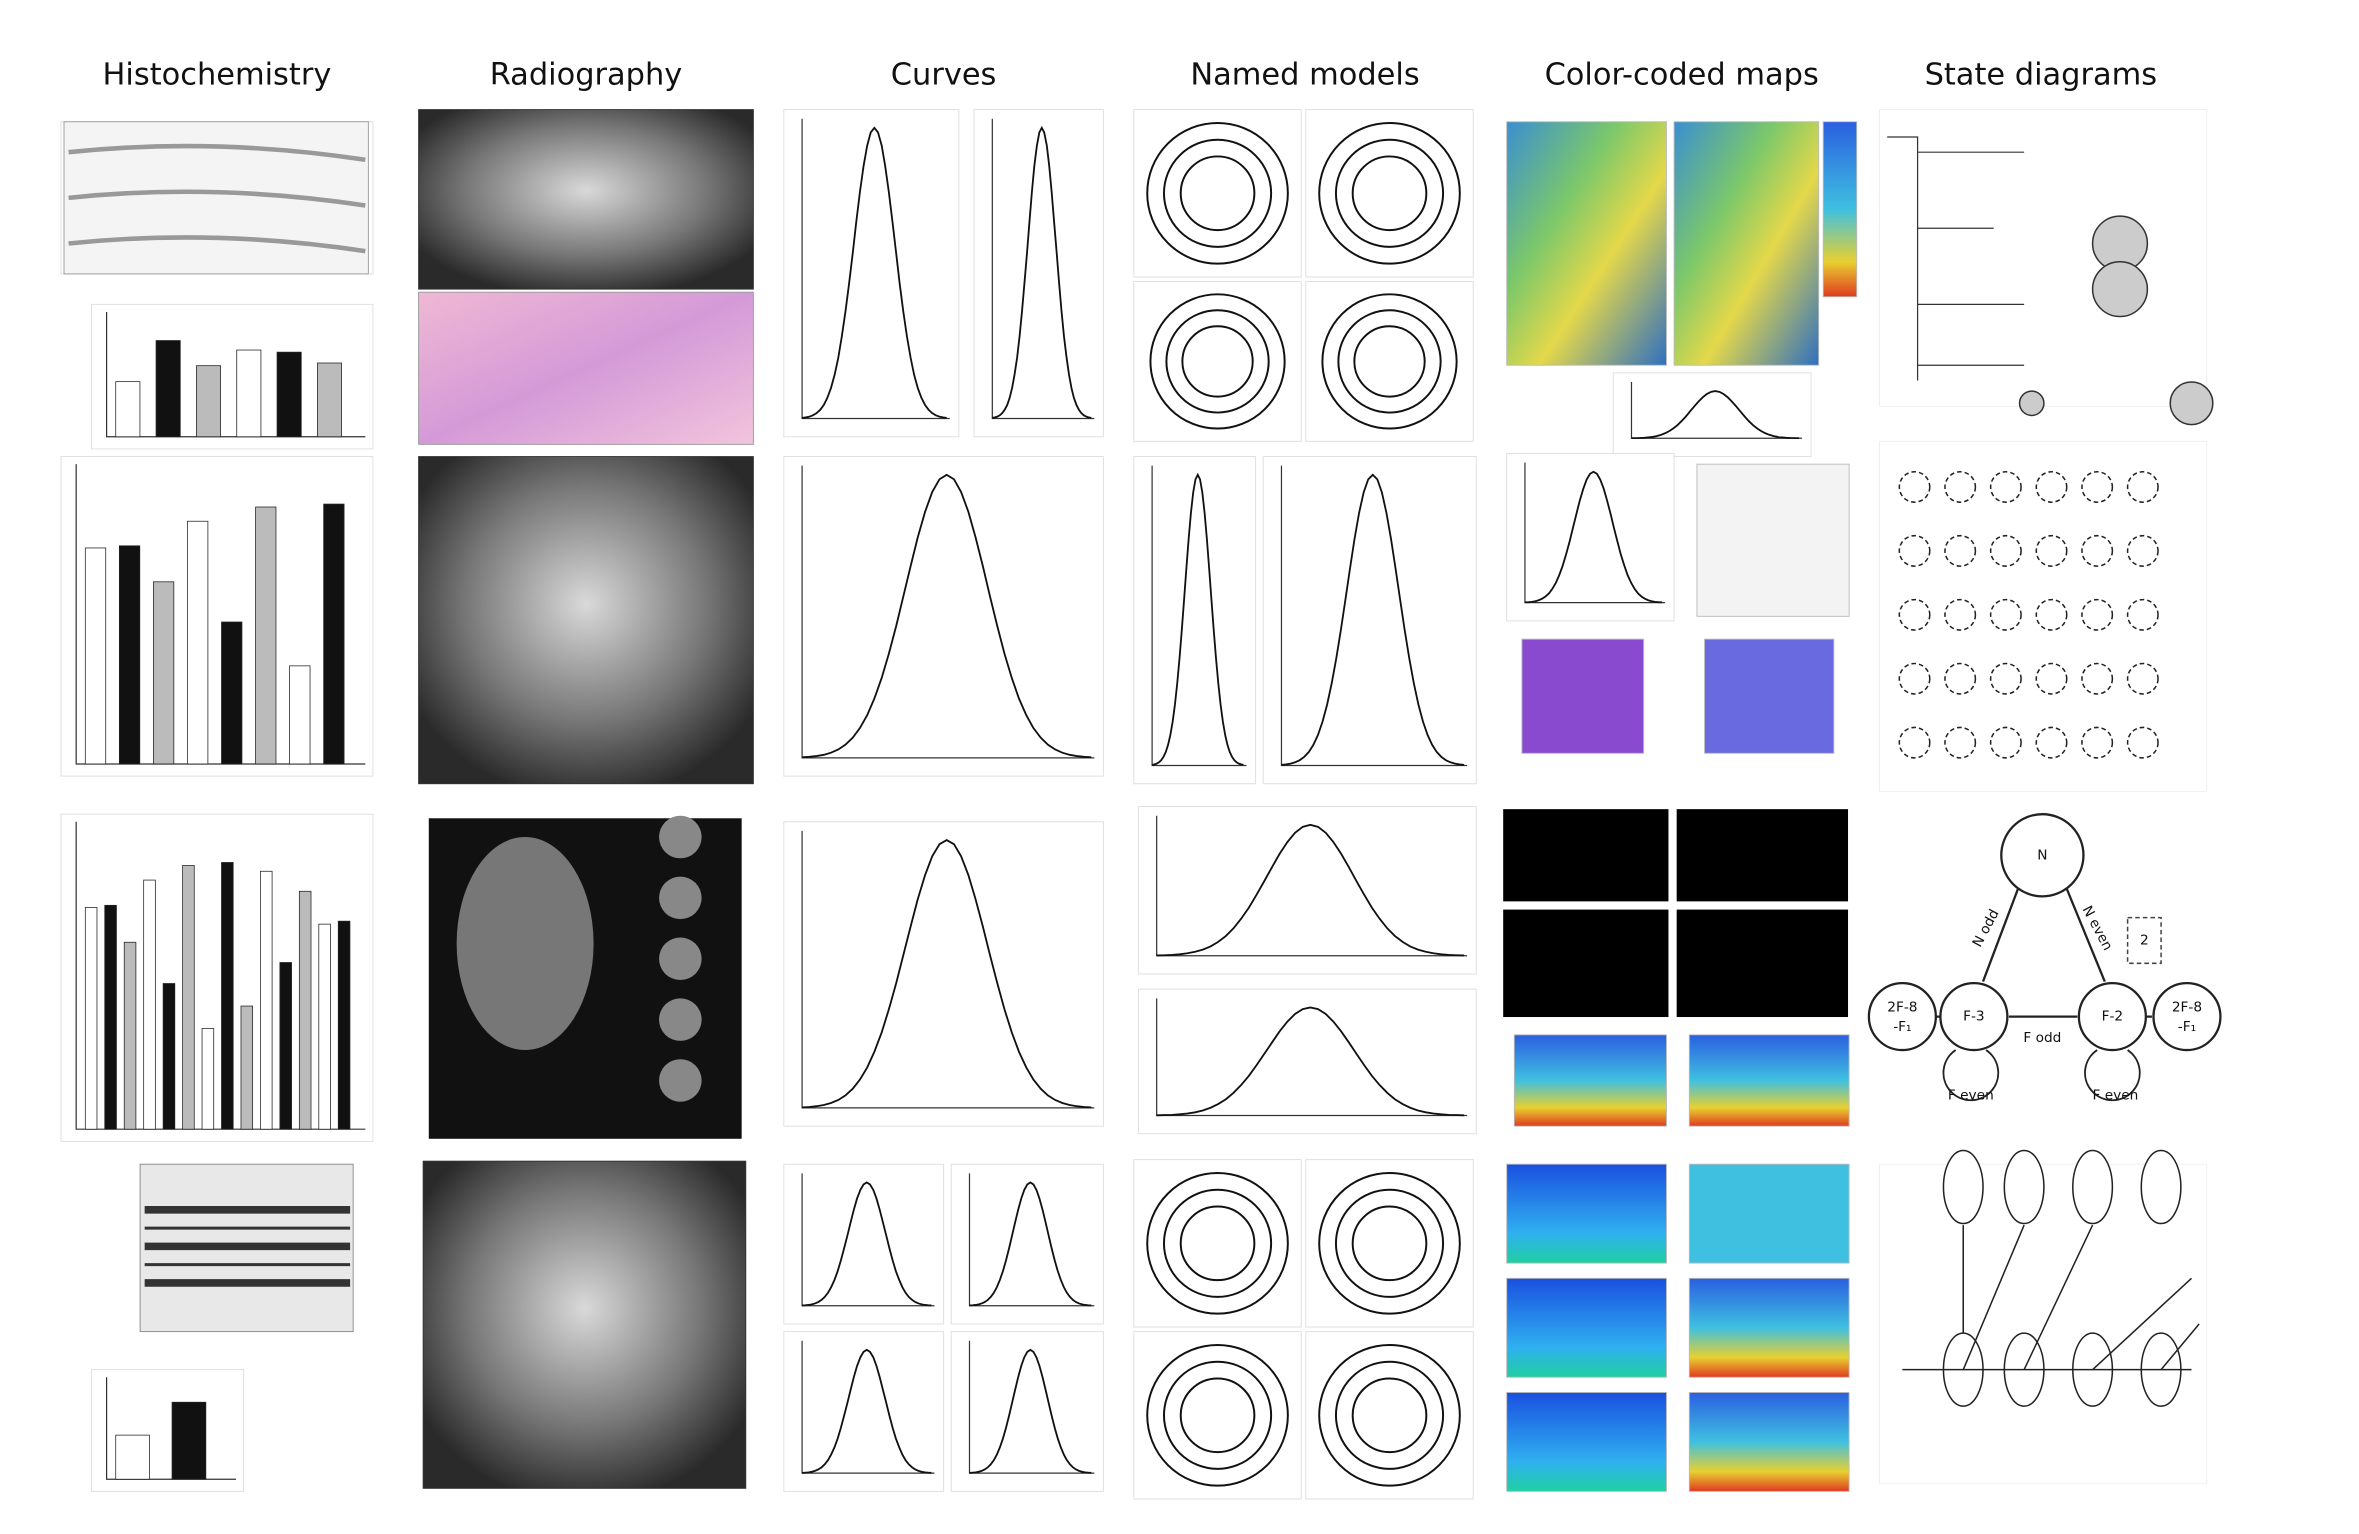  I want to click on edge-label: F odd, so click(2042, 1038).